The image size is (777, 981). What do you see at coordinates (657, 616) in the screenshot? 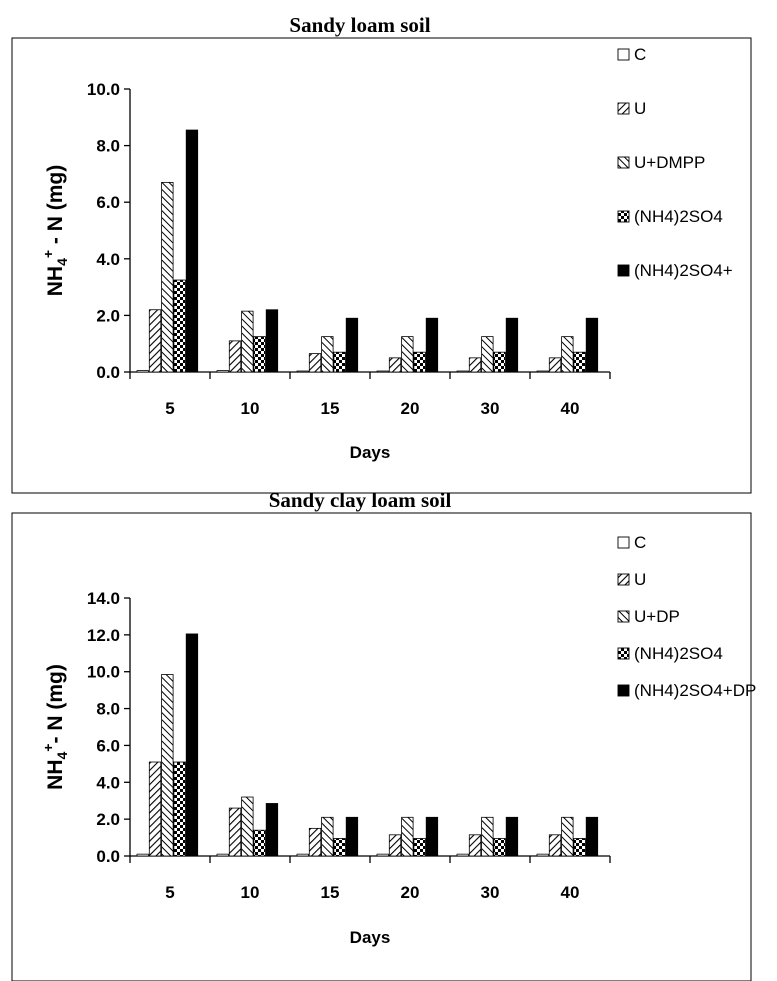
I see `legend-label: U+DP` at bounding box center [657, 616].